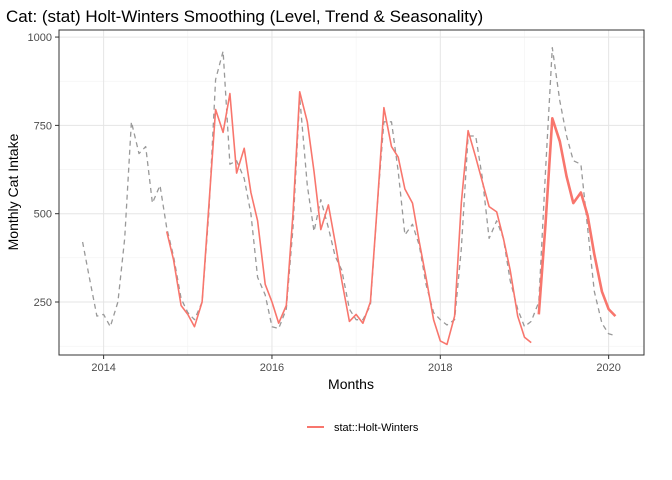 This screenshot has height=480, width=672. What do you see at coordinates (608, 368) in the screenshot?
I see `x-tick-label: 2020` at bounding box center [608, 368].